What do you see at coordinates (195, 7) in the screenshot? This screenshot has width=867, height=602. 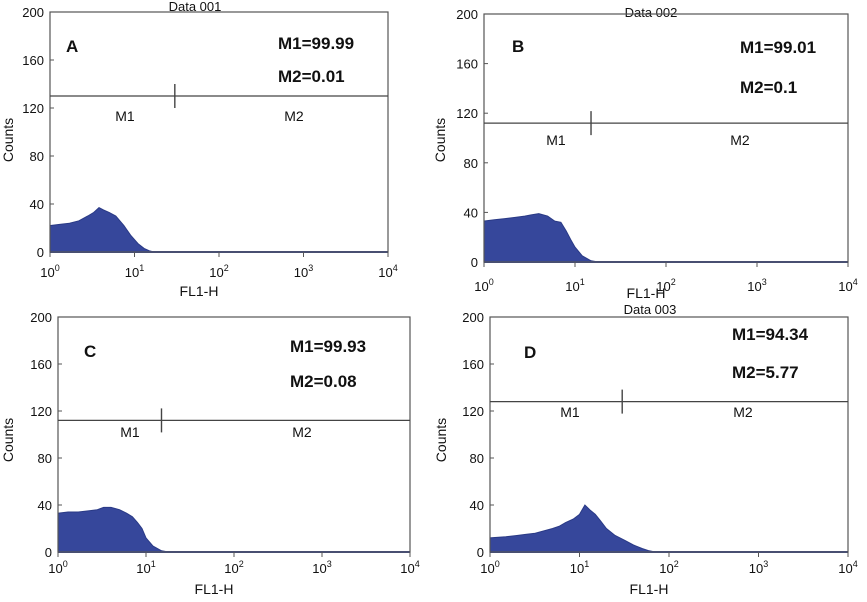 I see `chart-title: Data 001` at bounding box center [195, 7].